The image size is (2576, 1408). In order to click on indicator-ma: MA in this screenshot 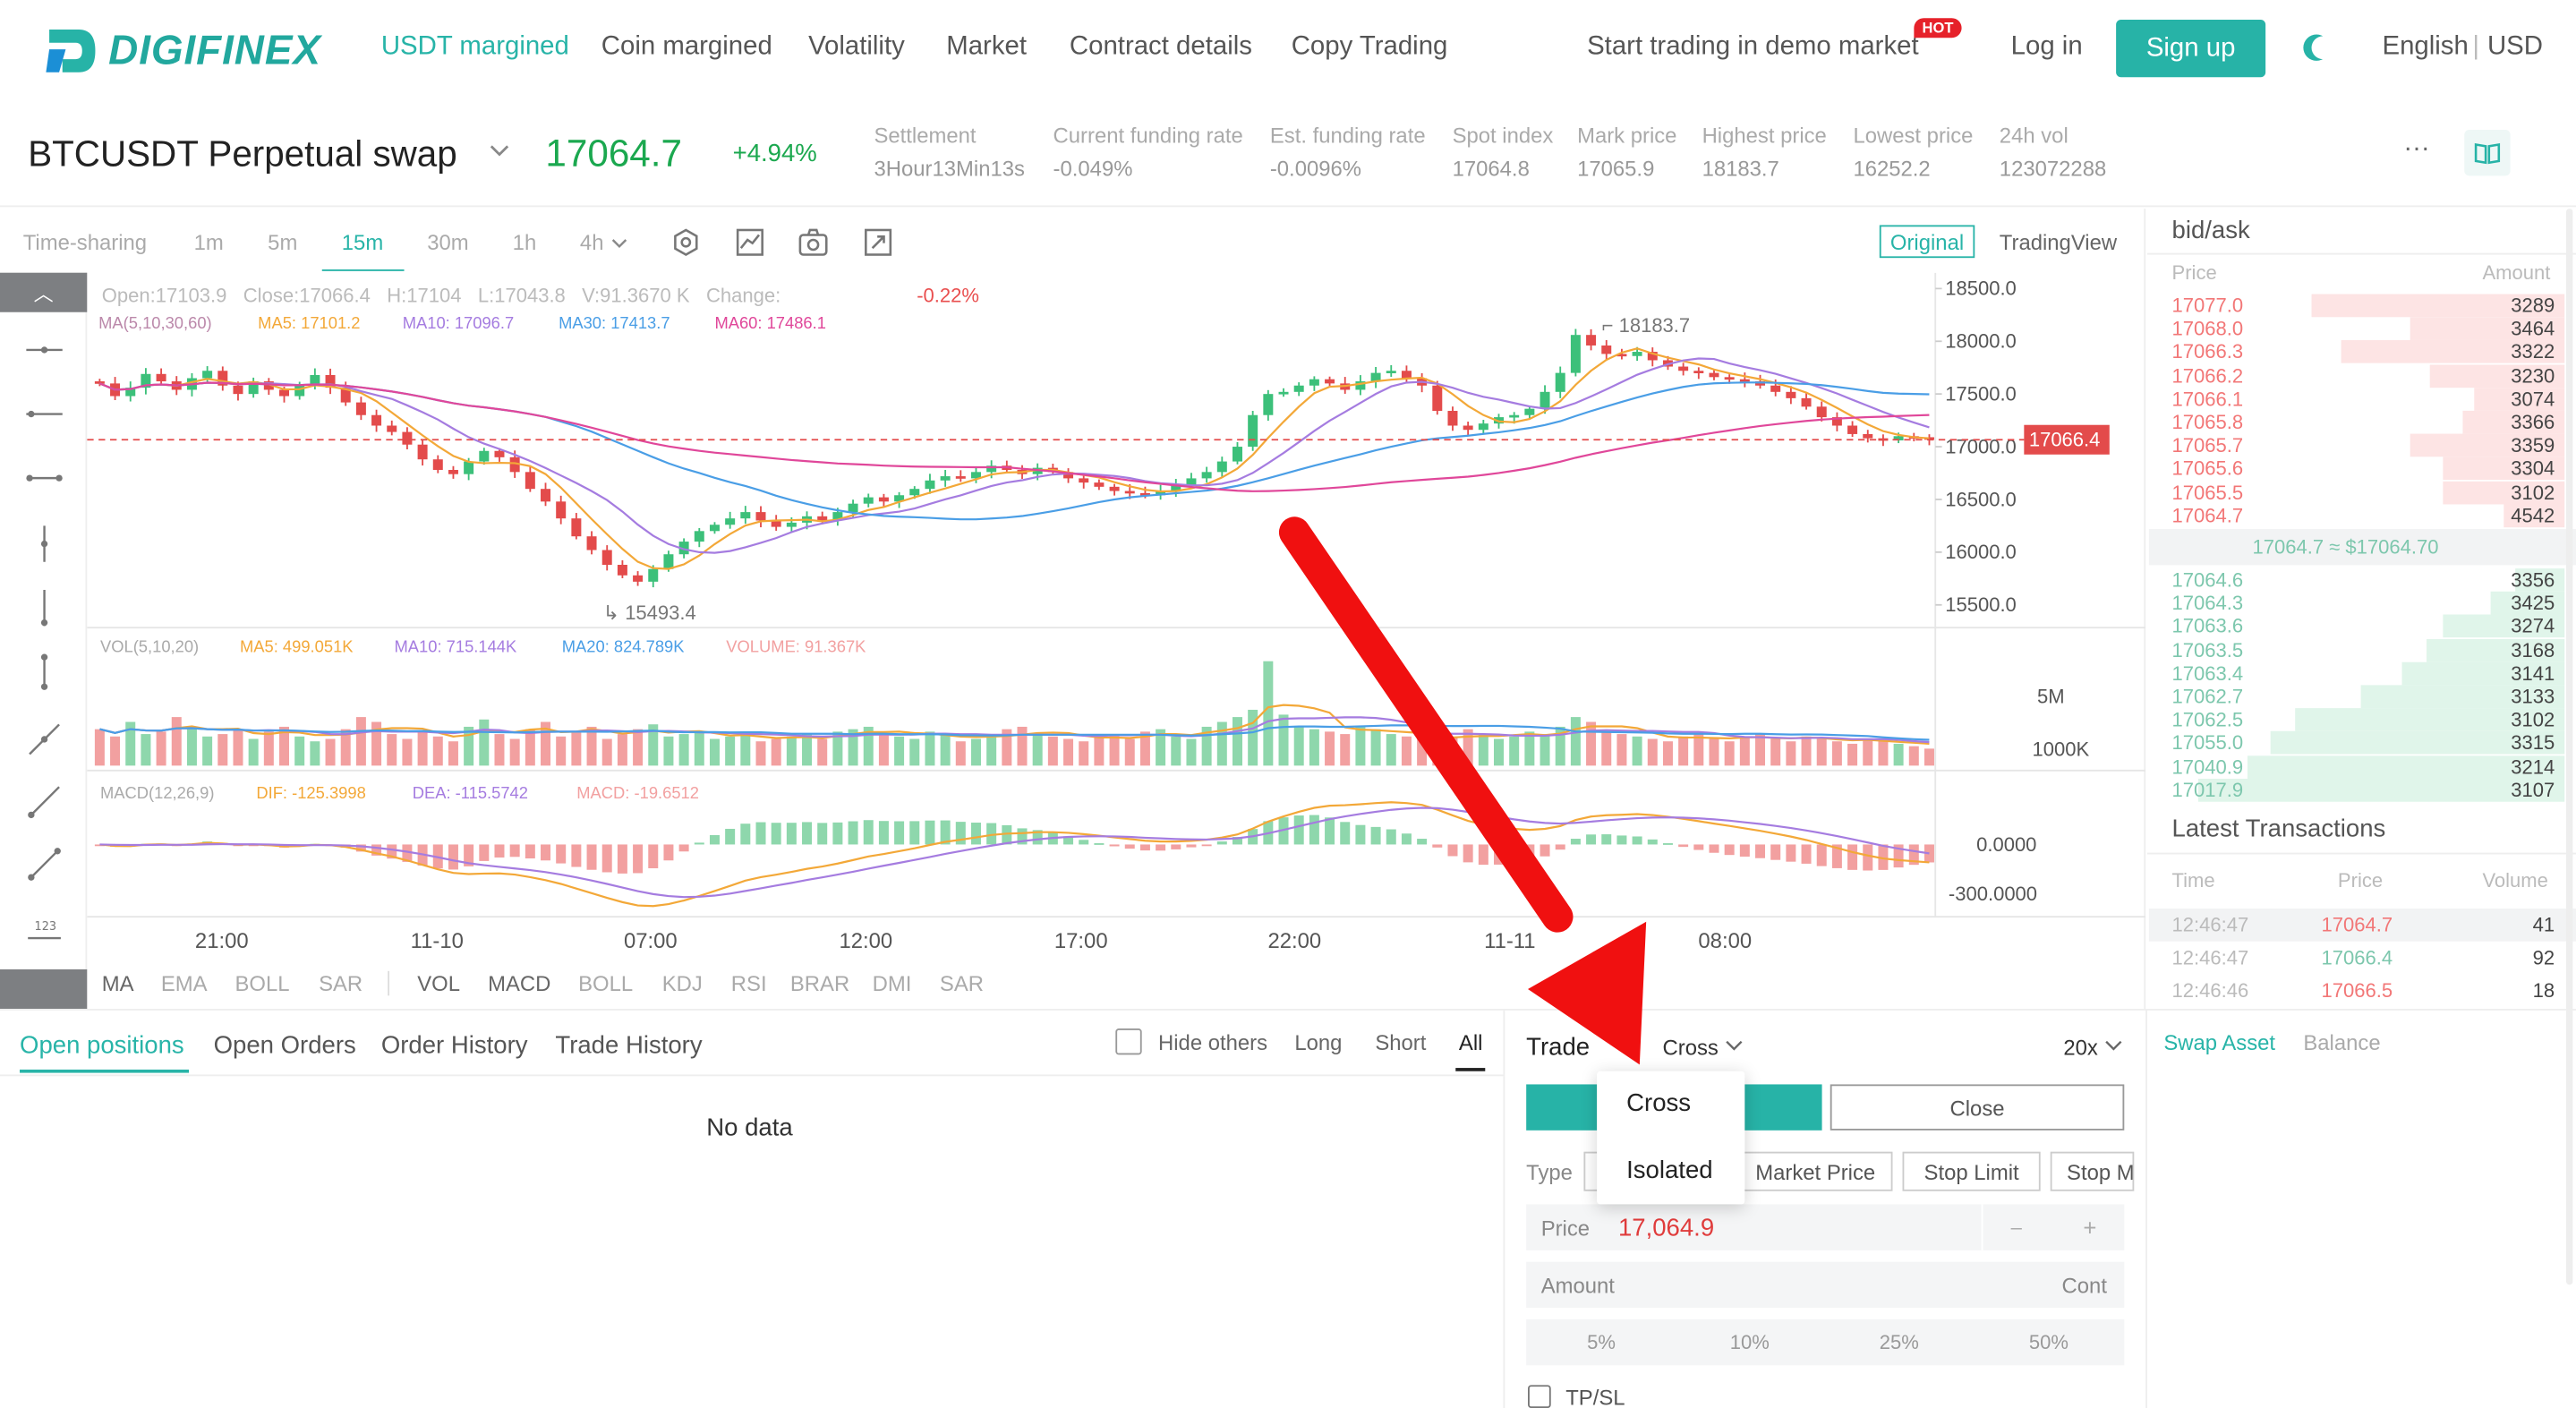, I will do `click(117, 983)`.